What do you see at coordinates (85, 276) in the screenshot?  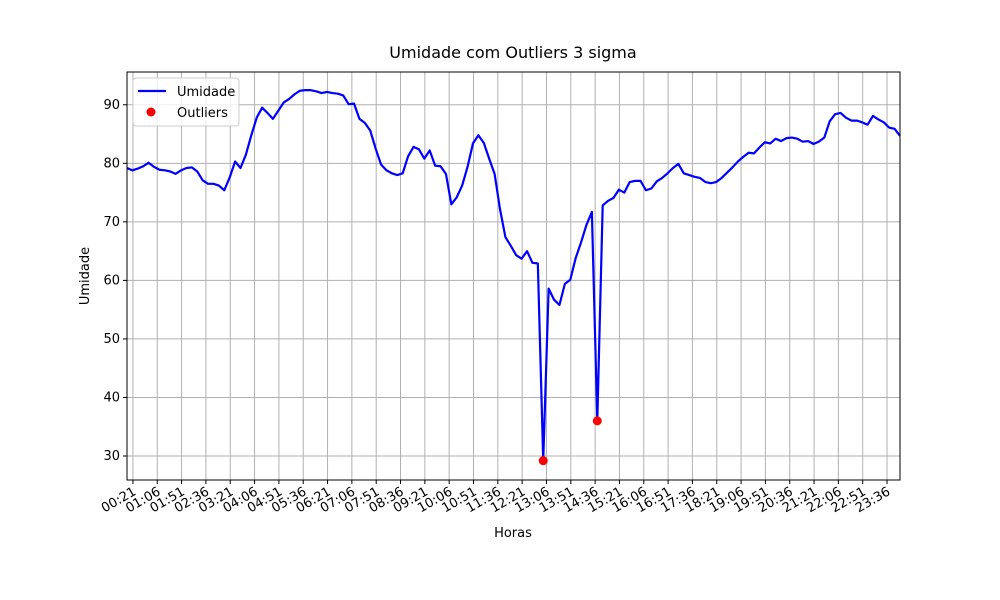 I see `y-axis-label: Umidade` at bounding box center [85, 276].